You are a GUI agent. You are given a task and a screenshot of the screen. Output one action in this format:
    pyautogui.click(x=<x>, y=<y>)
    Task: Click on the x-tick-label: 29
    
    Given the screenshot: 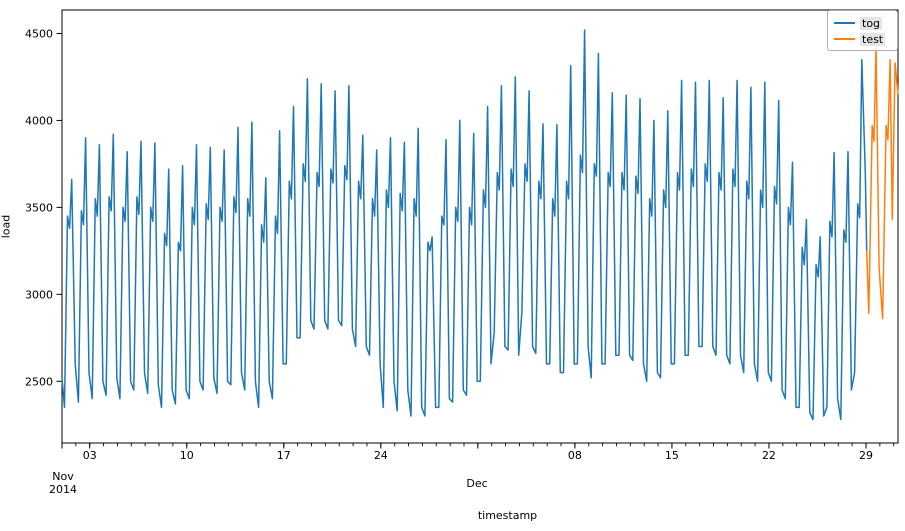 What is the action you would take?
    pyautogui.click(x=866, y=455)
    